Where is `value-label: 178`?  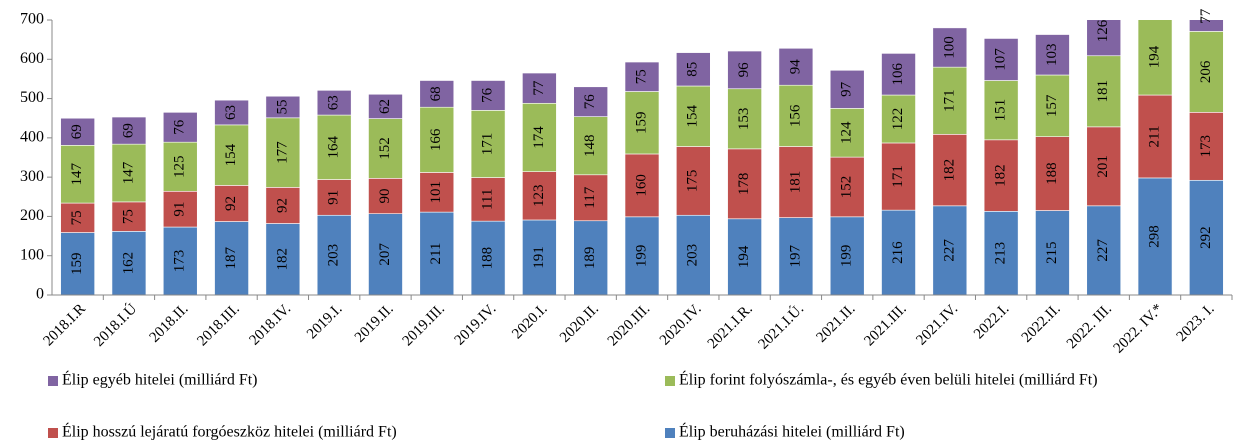
value-label: 178 is located at coordinates (744, 184).